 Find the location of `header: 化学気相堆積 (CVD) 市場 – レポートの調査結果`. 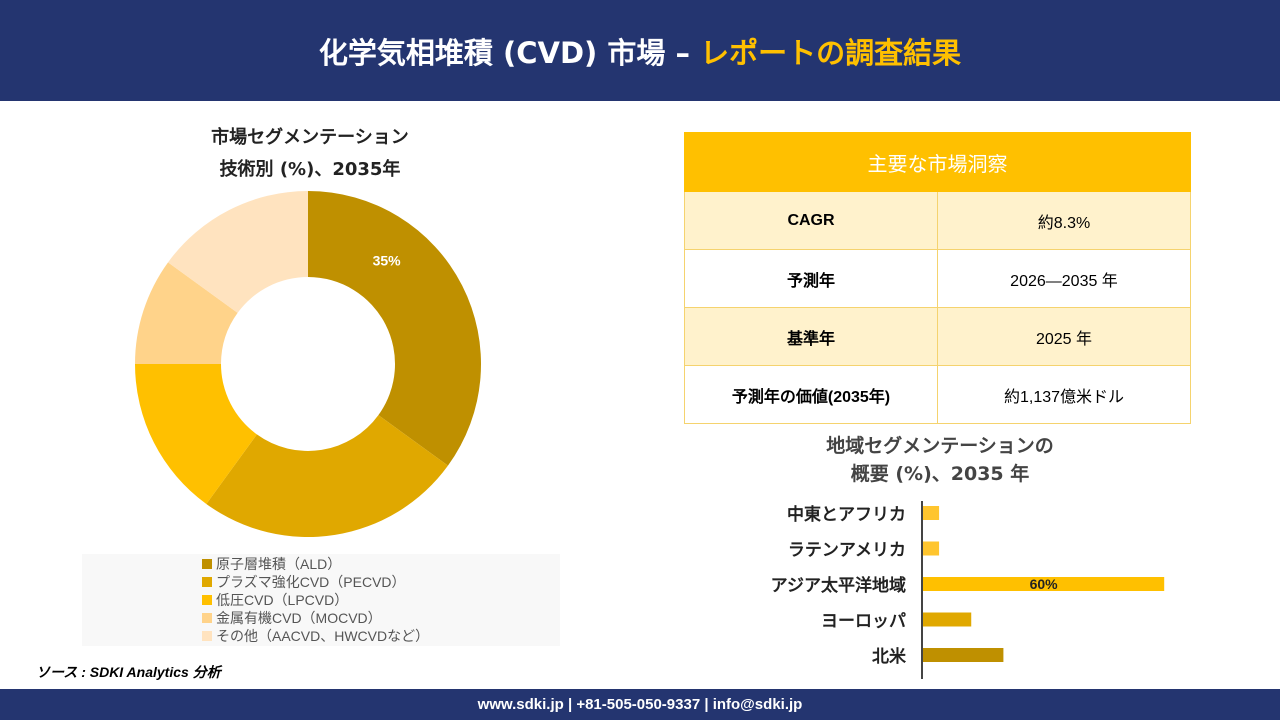

header: 化学気相堆積 (CVD) 市場 – レポートの調査結果 is located at coordinates (640, 50).